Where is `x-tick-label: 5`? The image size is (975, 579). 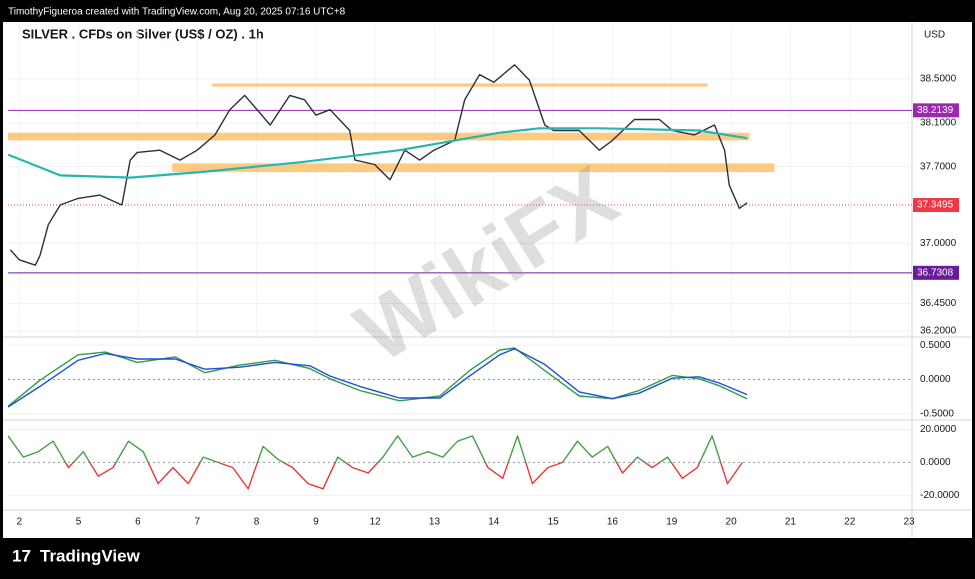 x-tick-label: 5 is located at coordinates (79, 522).